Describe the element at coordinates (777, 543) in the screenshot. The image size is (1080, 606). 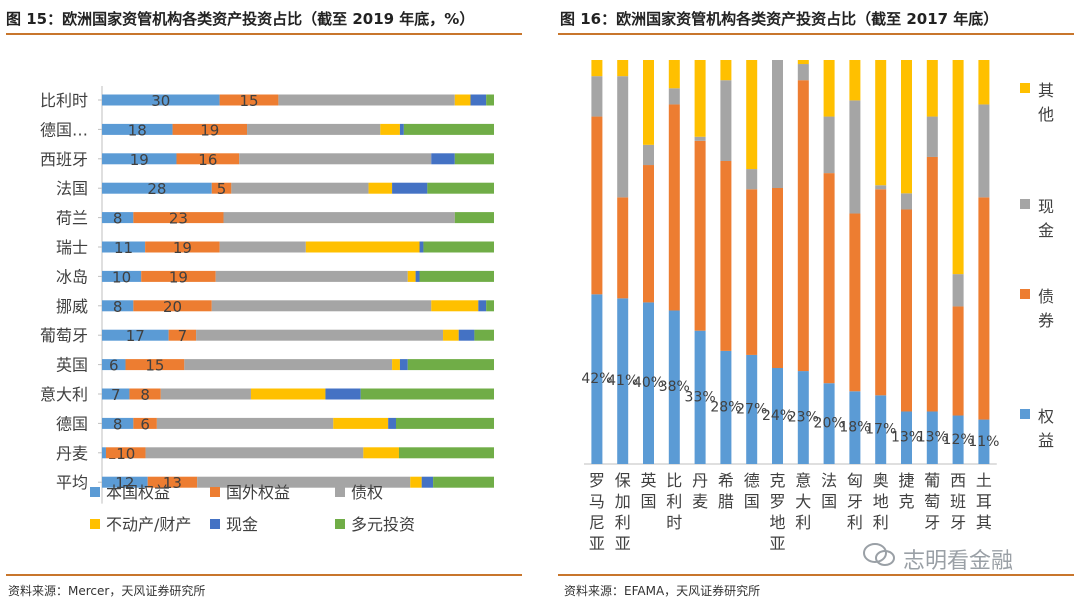
I see `category-label: 亚` at that location.